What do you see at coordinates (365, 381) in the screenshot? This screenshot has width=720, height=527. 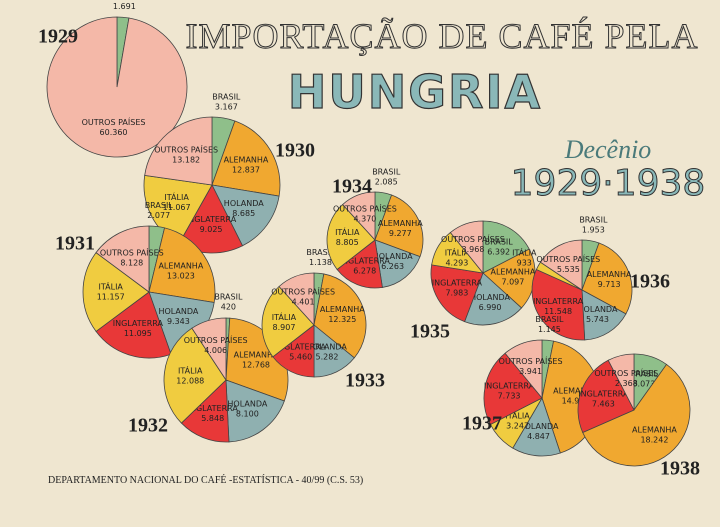 I see `pie-year: 1933` at bounding box center [365, 381].